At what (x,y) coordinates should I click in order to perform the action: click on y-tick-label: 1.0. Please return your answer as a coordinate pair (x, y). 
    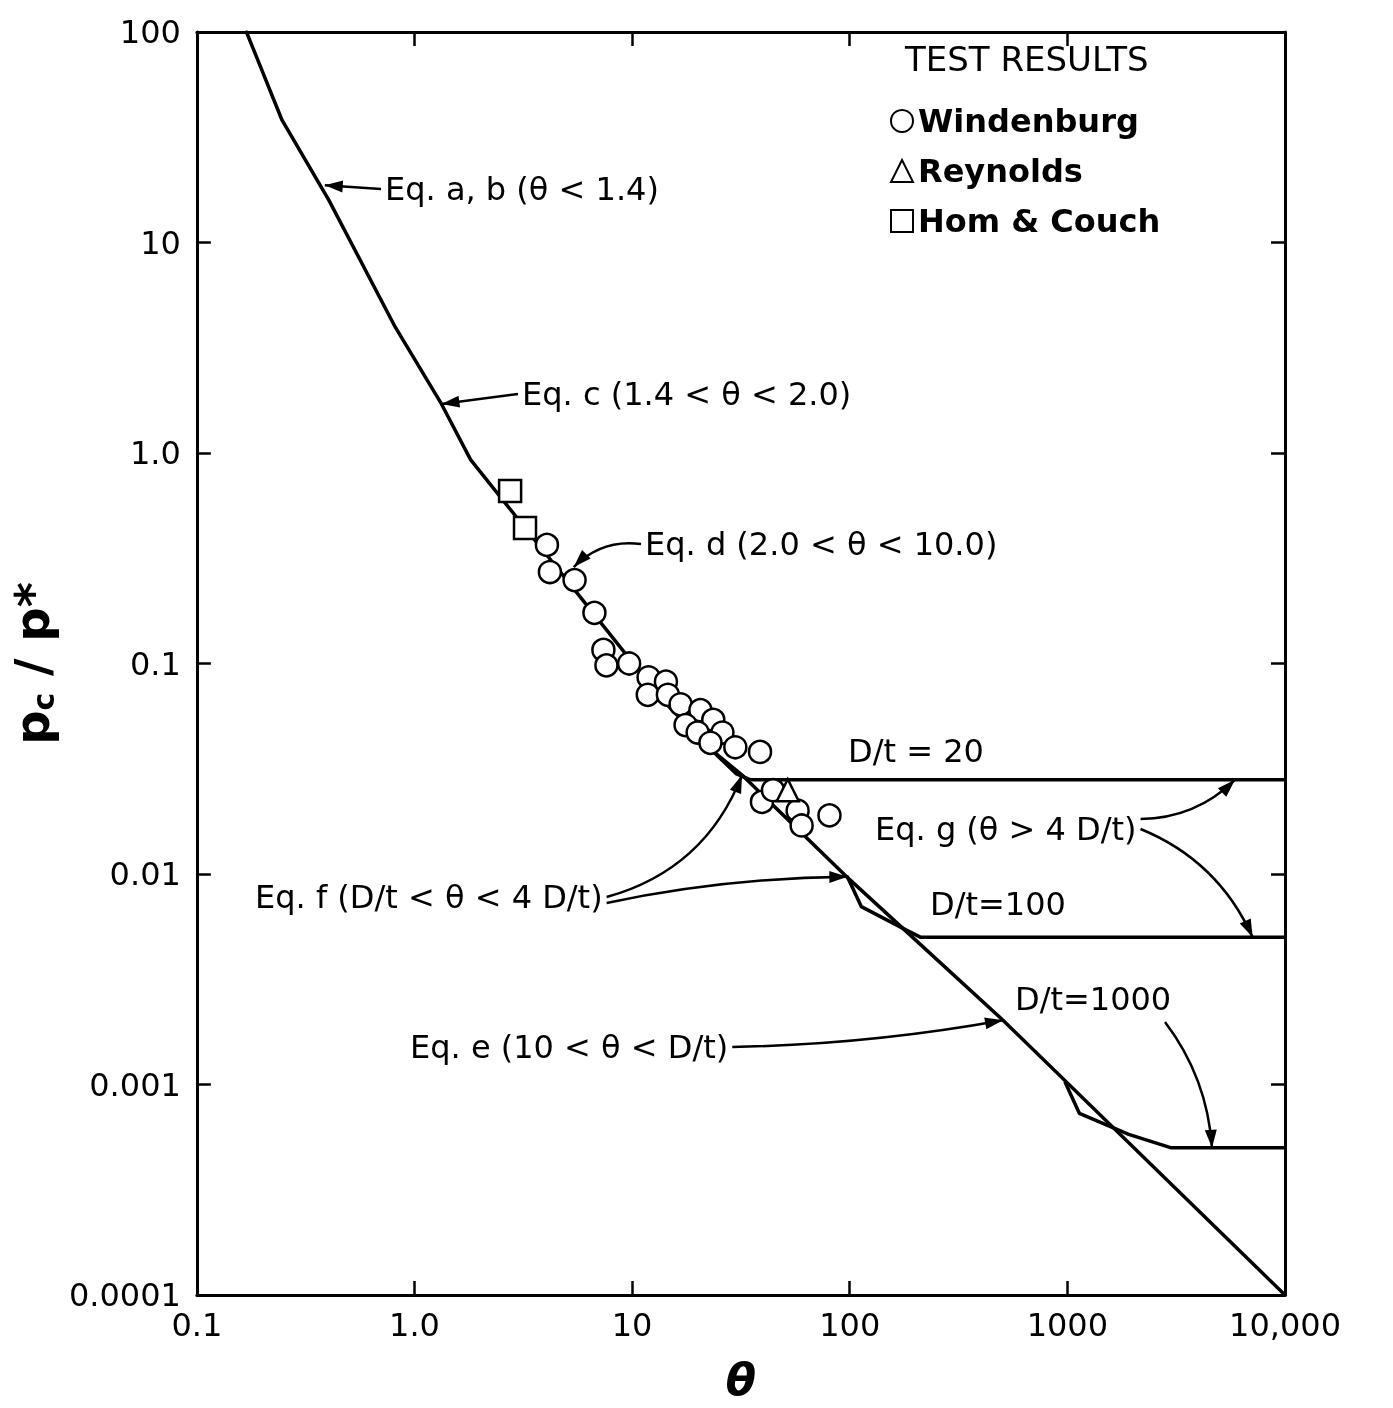
    Looking at the image, I should click on (155, 453).